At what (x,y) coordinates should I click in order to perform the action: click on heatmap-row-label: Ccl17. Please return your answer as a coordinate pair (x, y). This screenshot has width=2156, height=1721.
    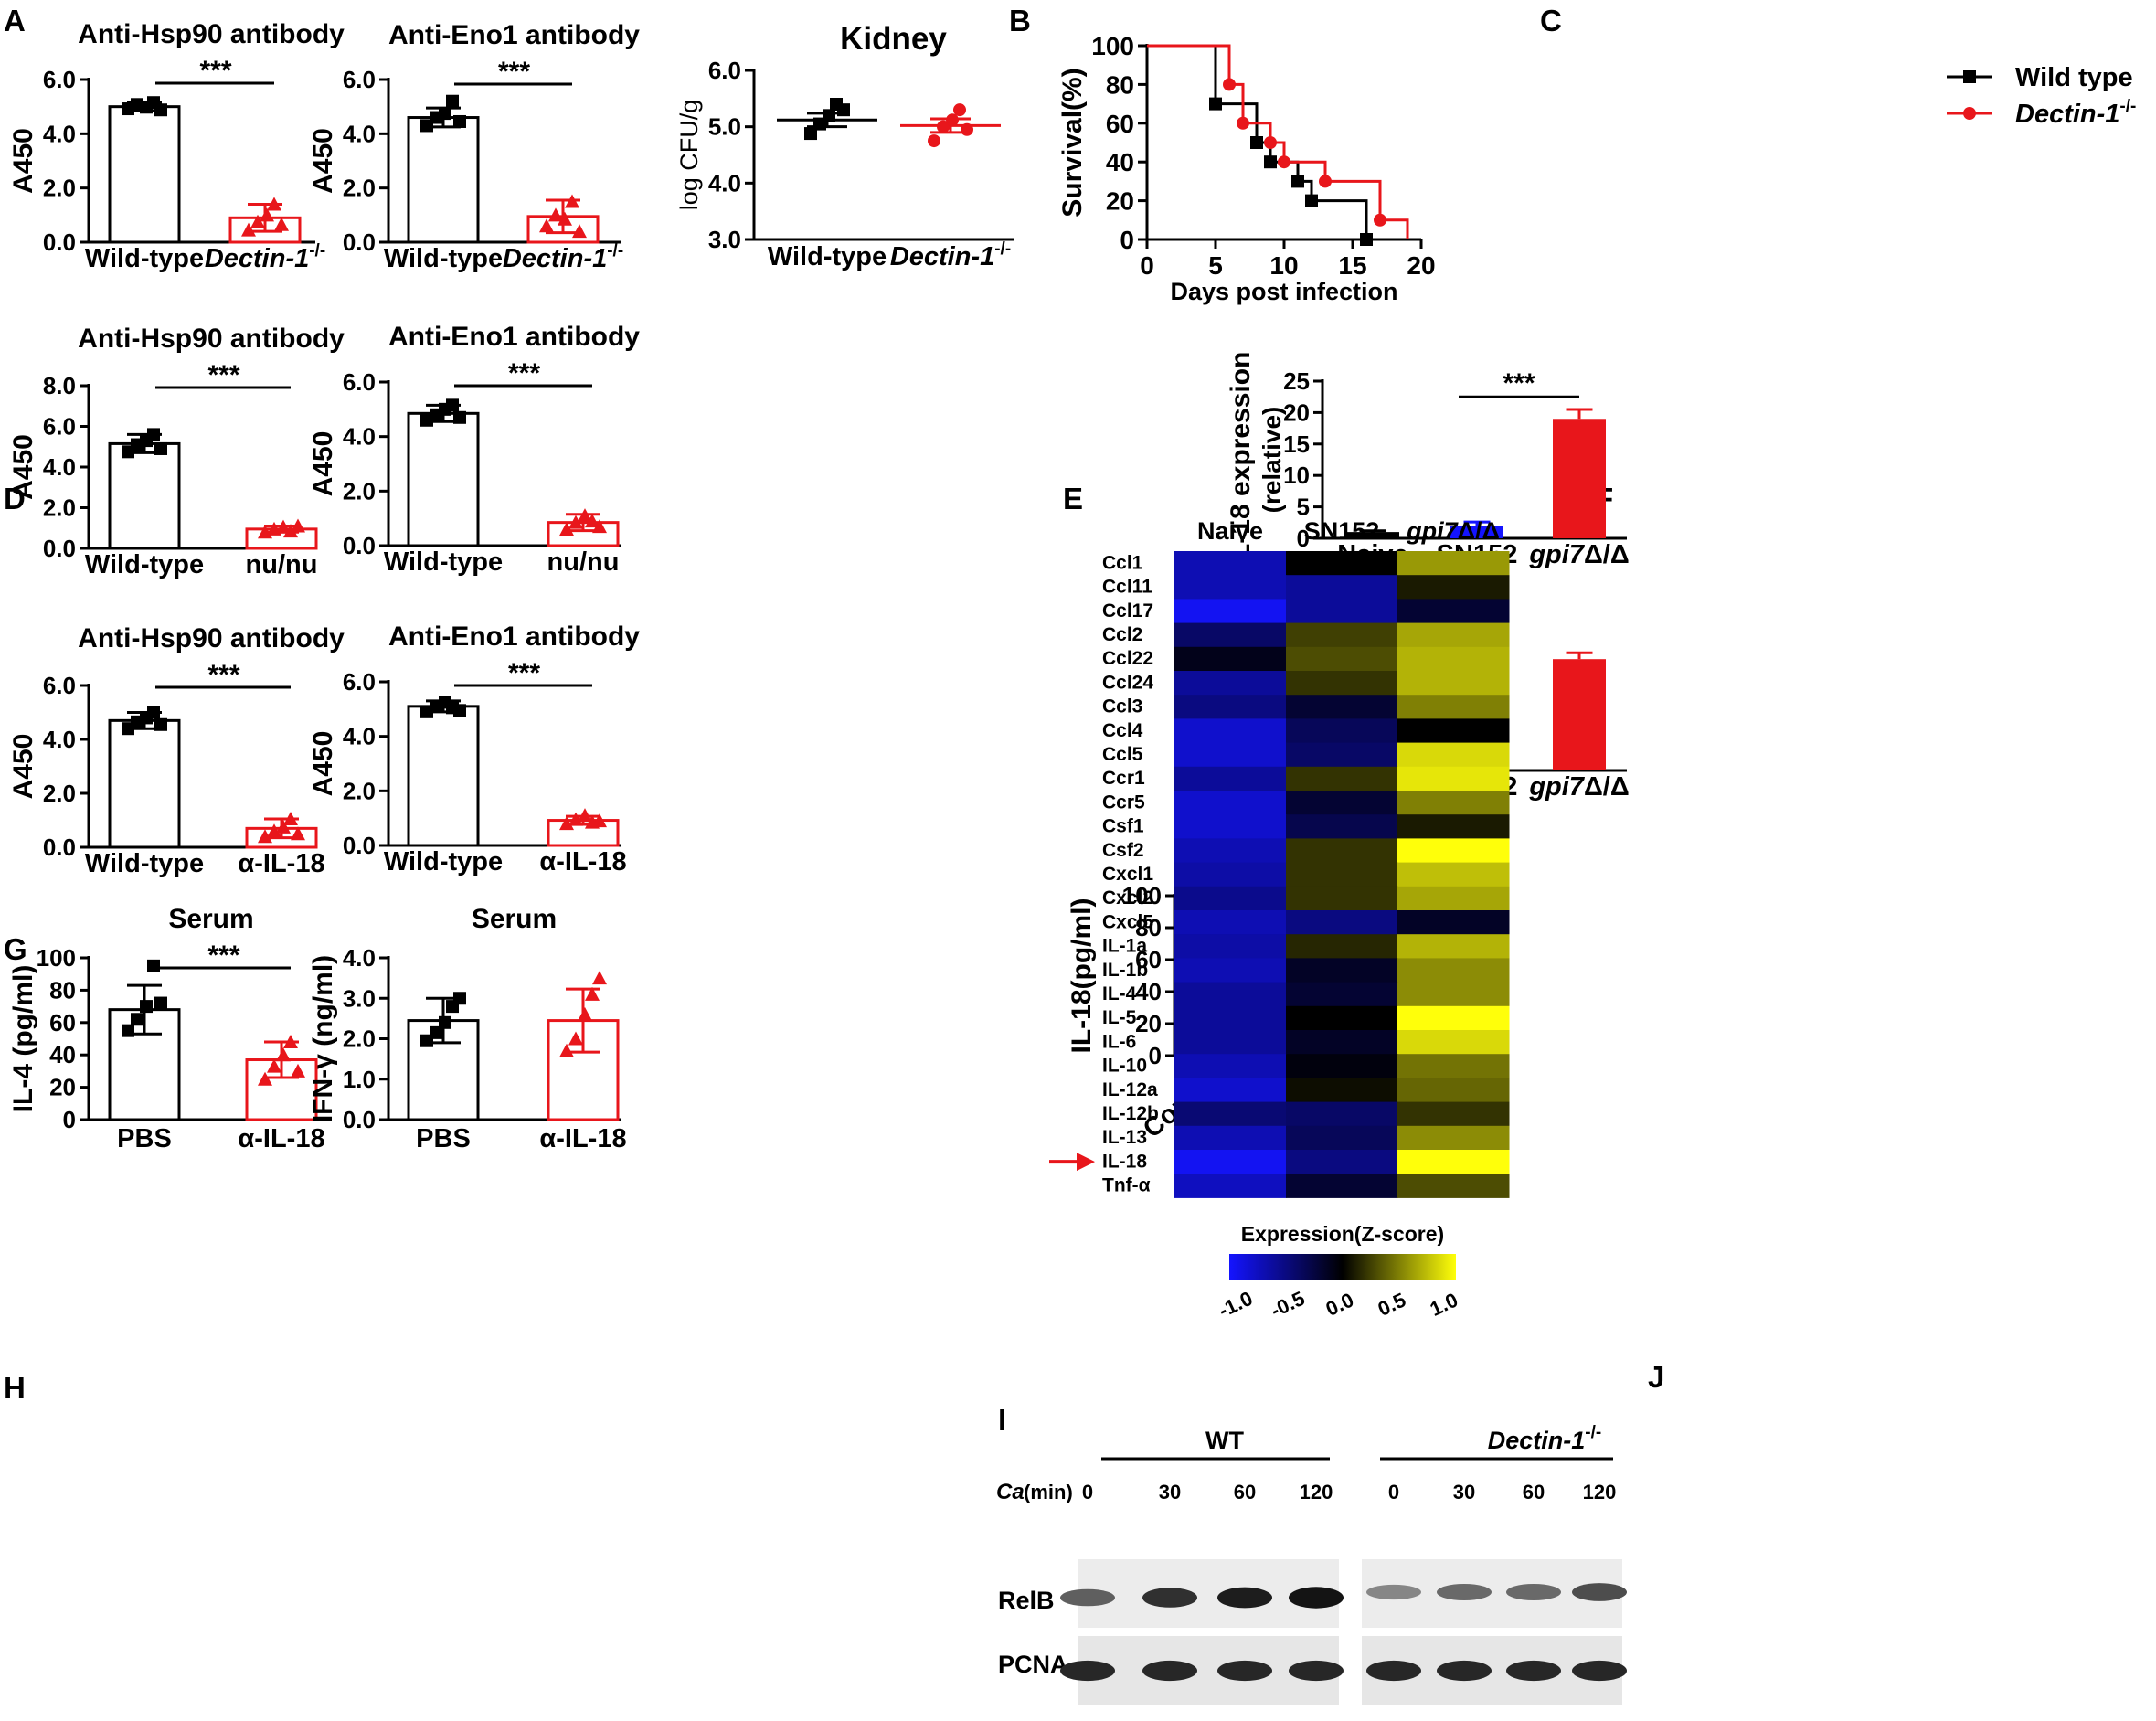
    Looking at the image, I should click on (1127, 610).